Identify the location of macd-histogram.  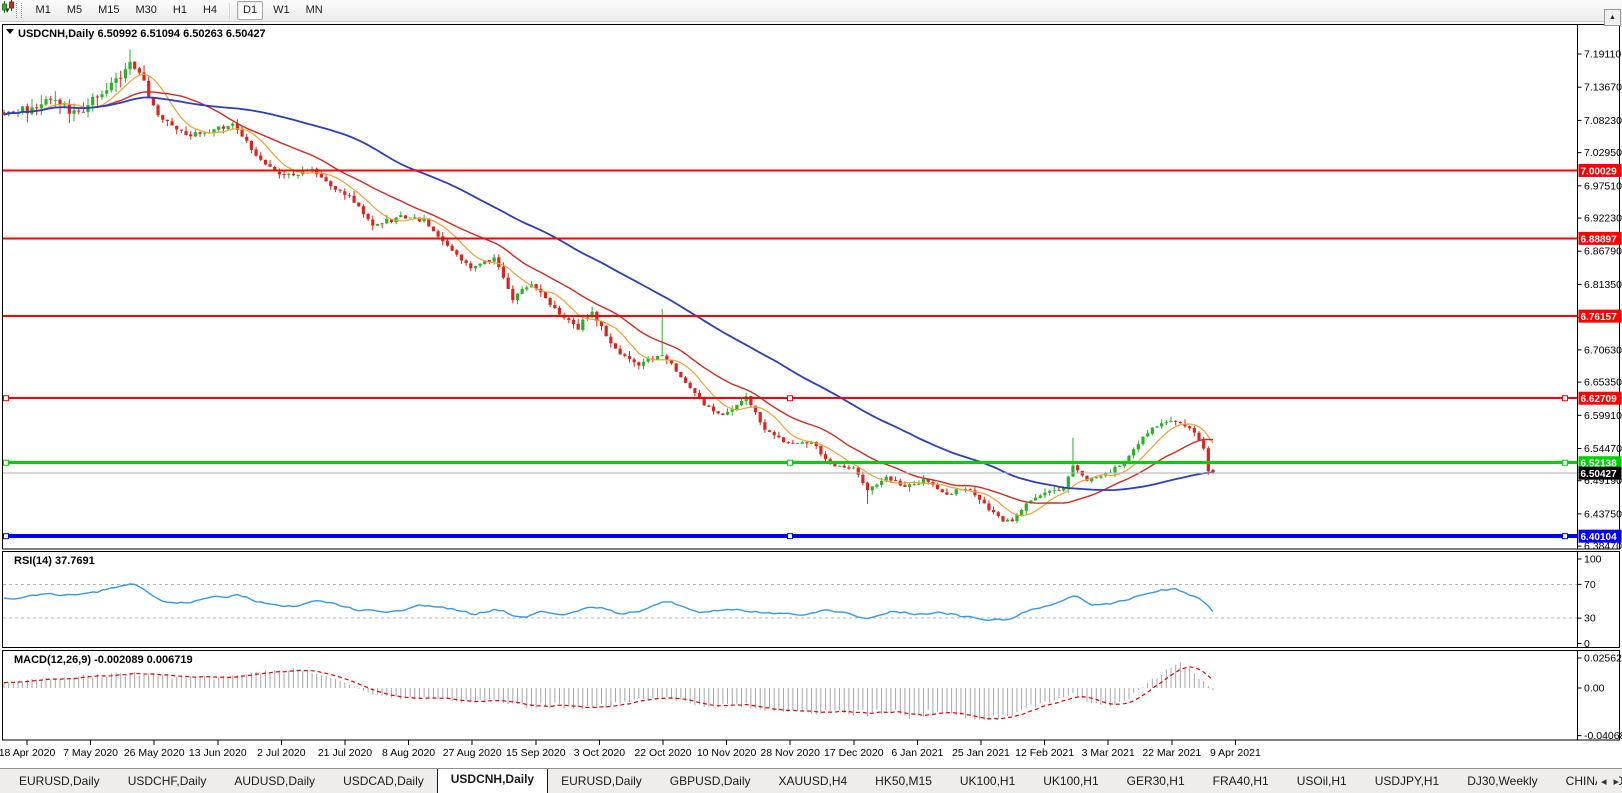
(608, 691).